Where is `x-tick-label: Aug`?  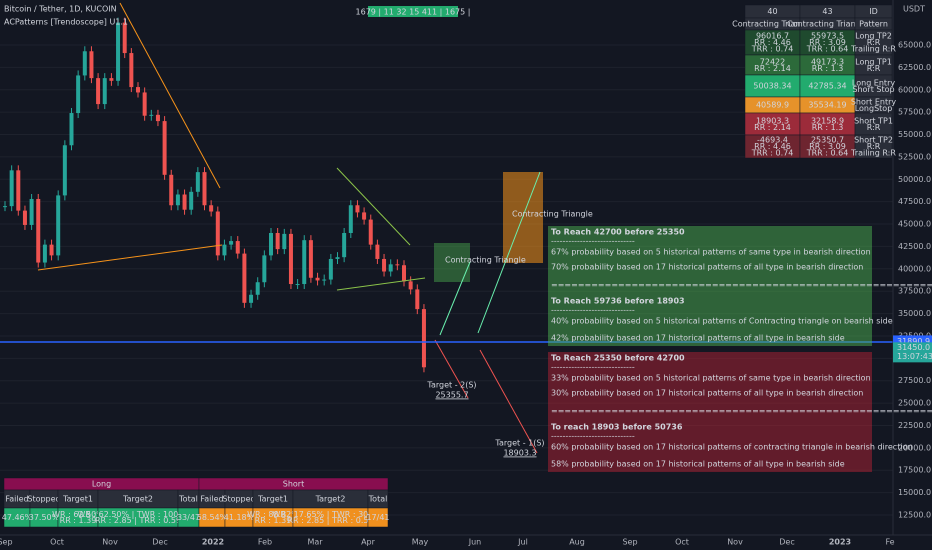
x-tick-label: Aug is located at coordinates (577, 542).